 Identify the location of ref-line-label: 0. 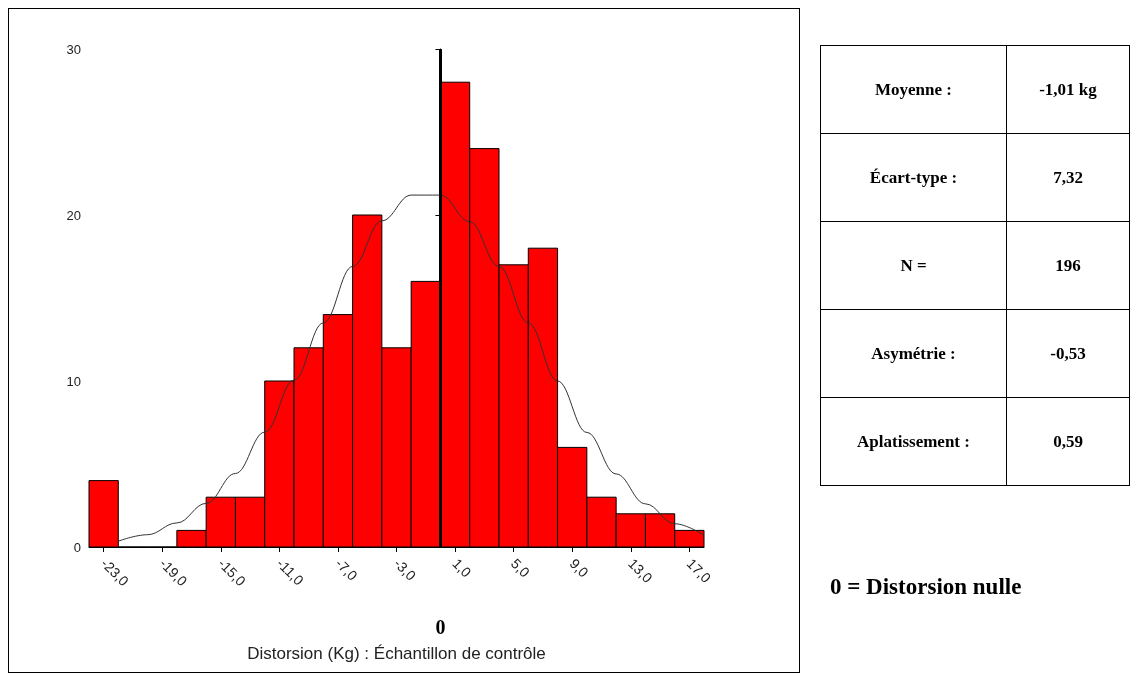
(440, 627).